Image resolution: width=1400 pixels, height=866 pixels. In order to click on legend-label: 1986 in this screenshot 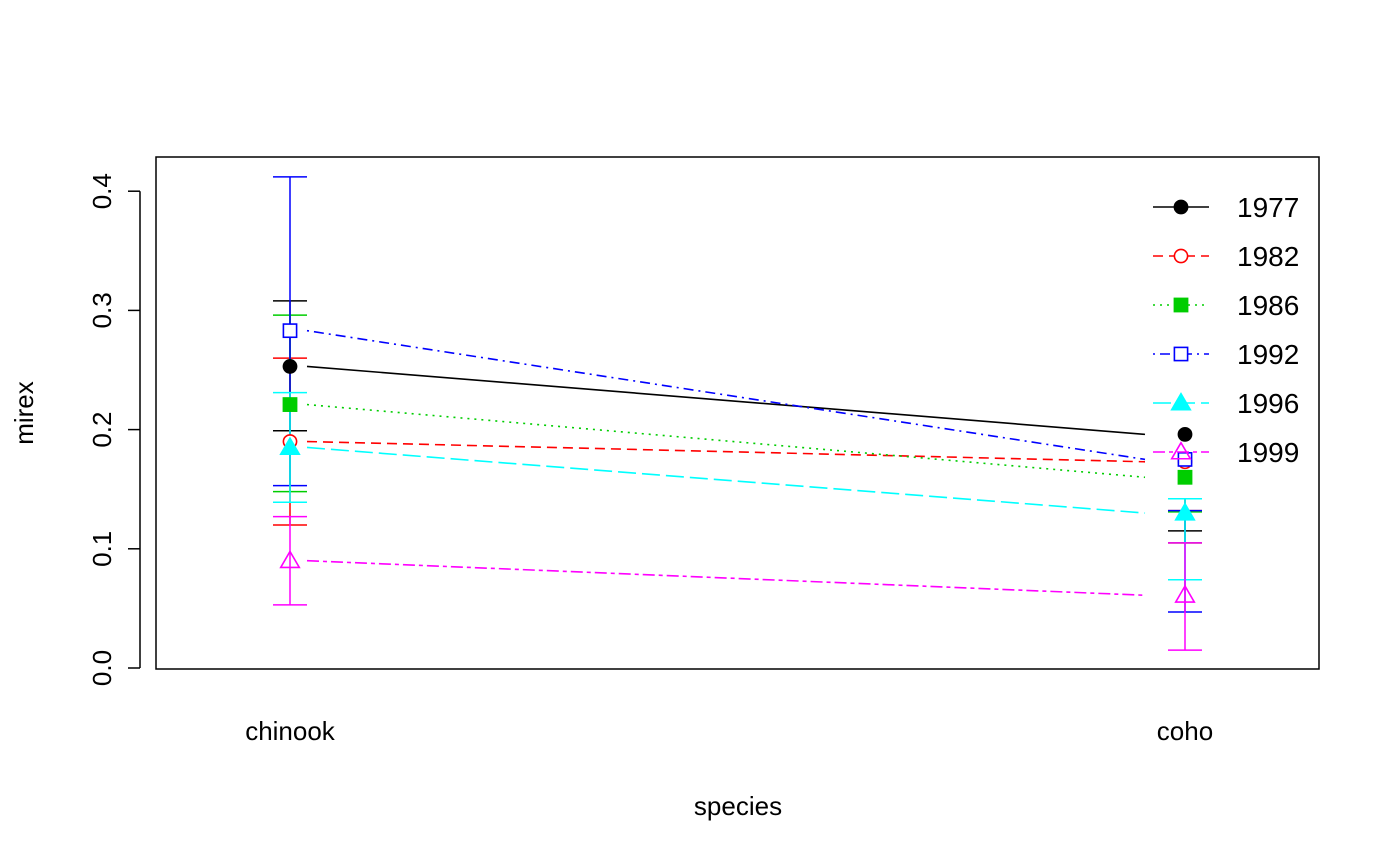, I will do `click(1268, 305)`.